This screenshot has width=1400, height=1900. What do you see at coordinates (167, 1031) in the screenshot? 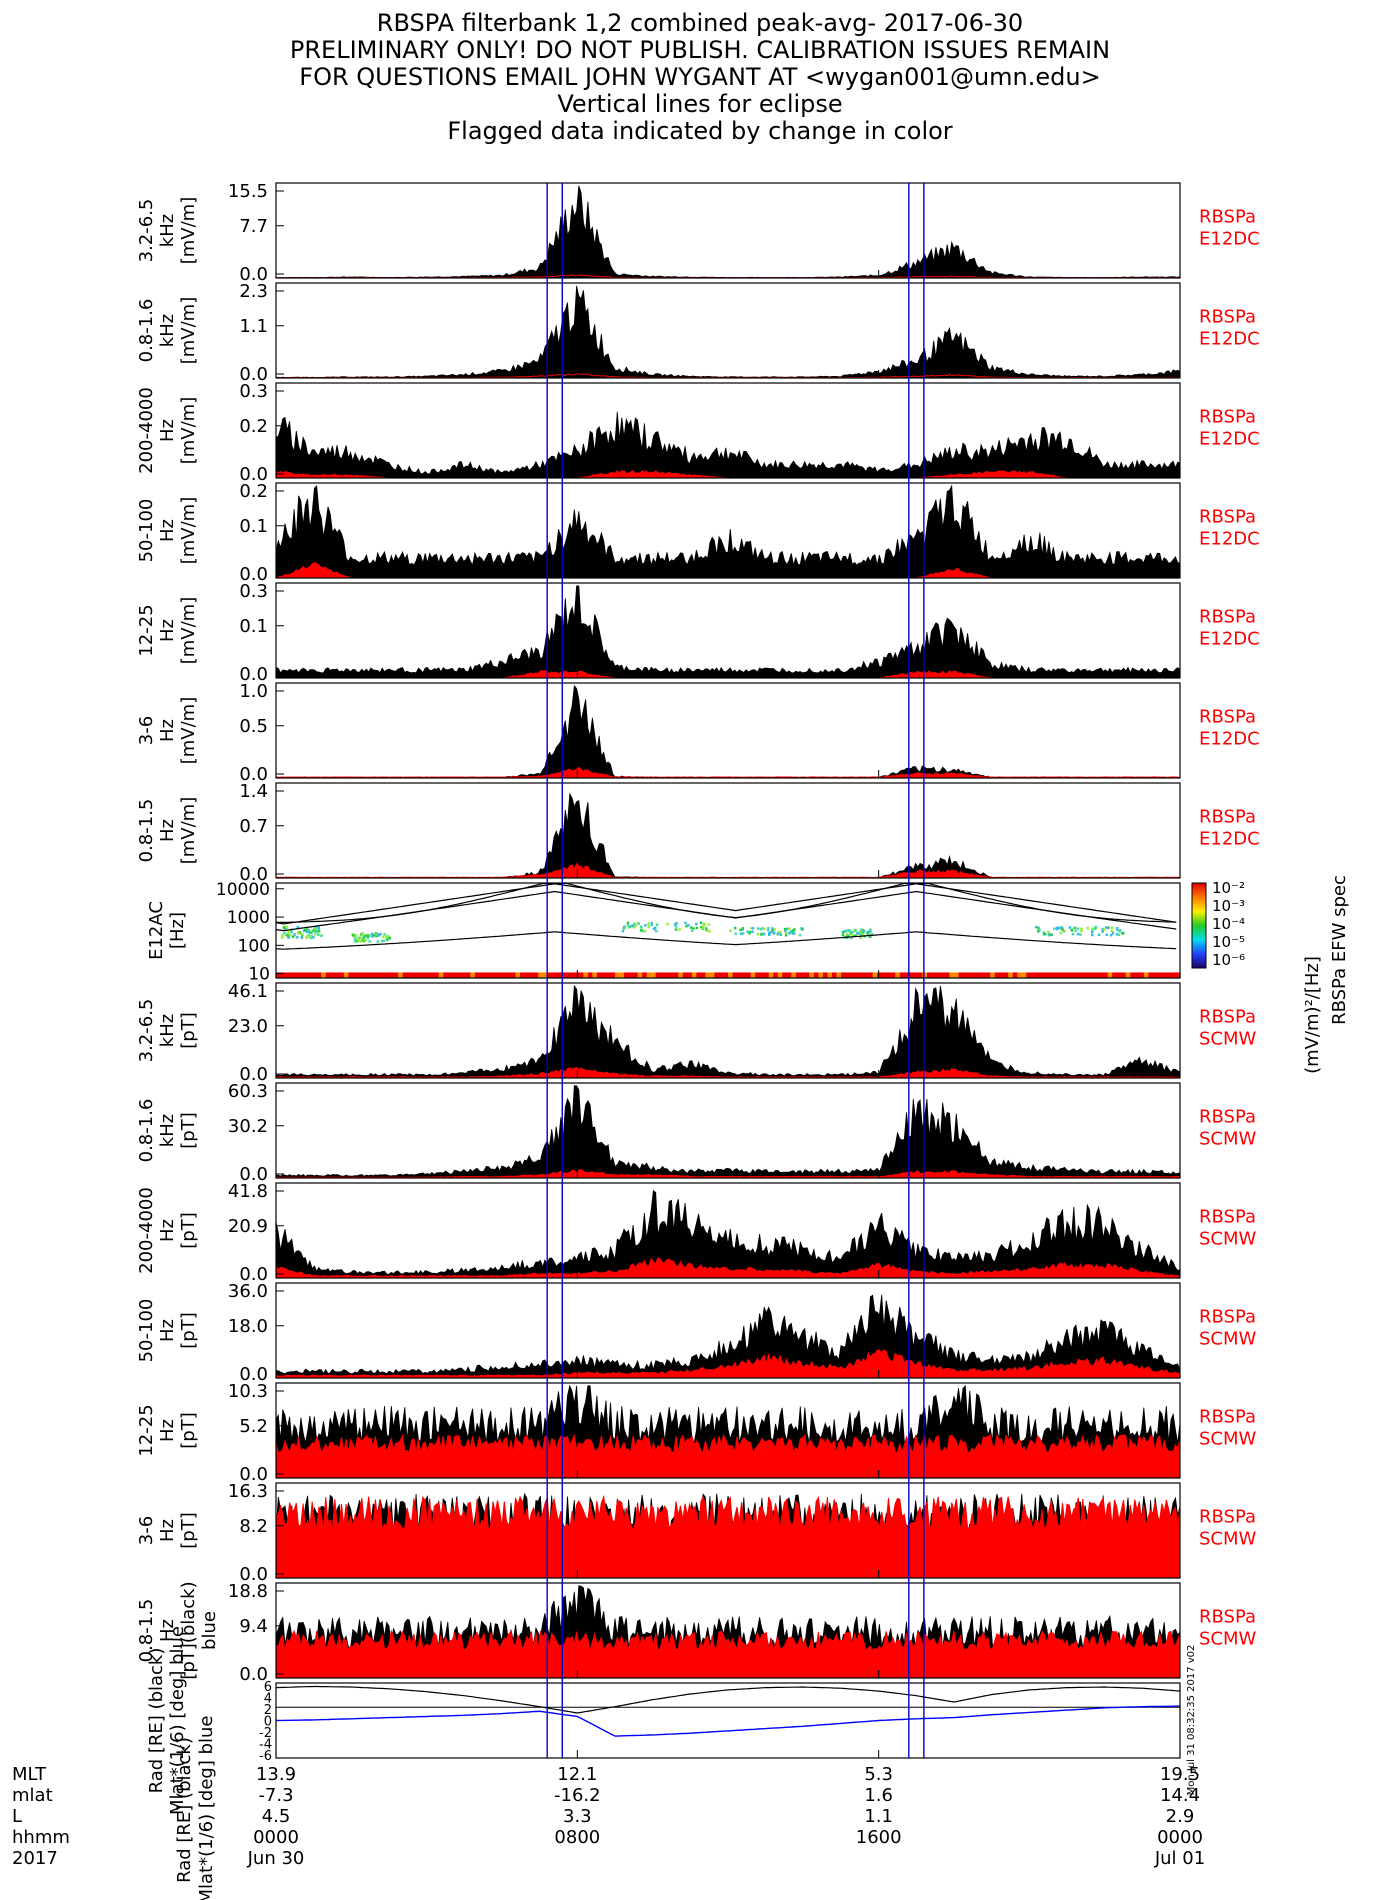
I see `panel-9-ylabel: 3.2-6.5 kHz [pT]` at bounding box center [167, 1031].